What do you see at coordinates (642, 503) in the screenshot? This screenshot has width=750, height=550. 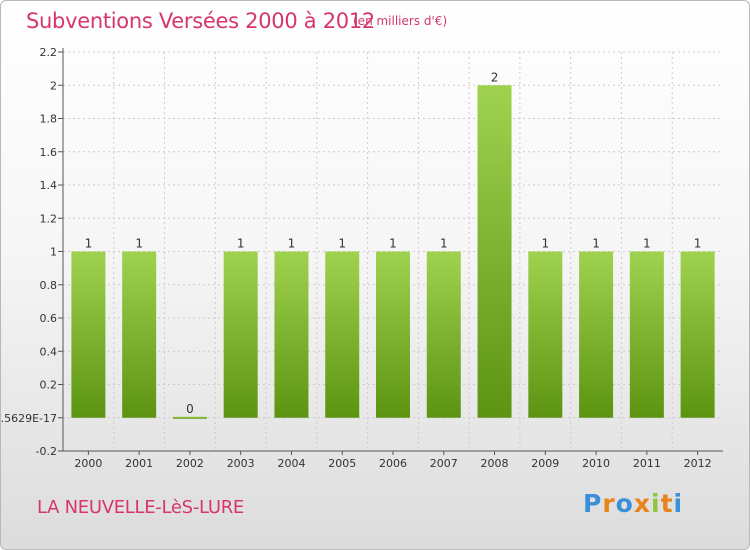 I see `logo-letter: x` at bounding box center [642, 503].